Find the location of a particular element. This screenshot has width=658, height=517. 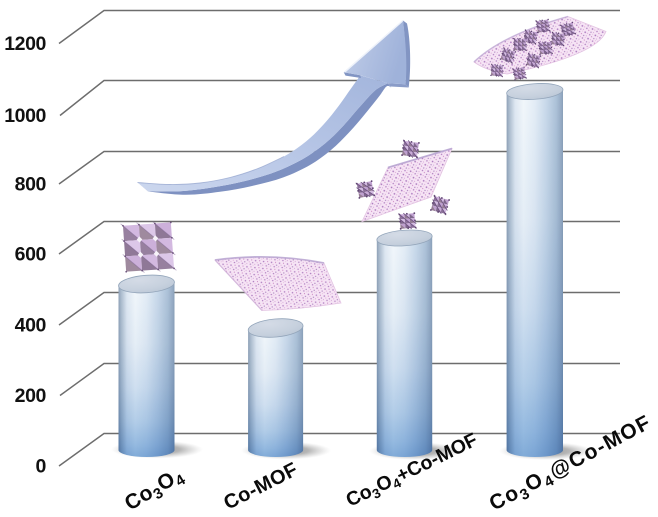

svg-text: Co-MOF is located at coordinates (260, 486).